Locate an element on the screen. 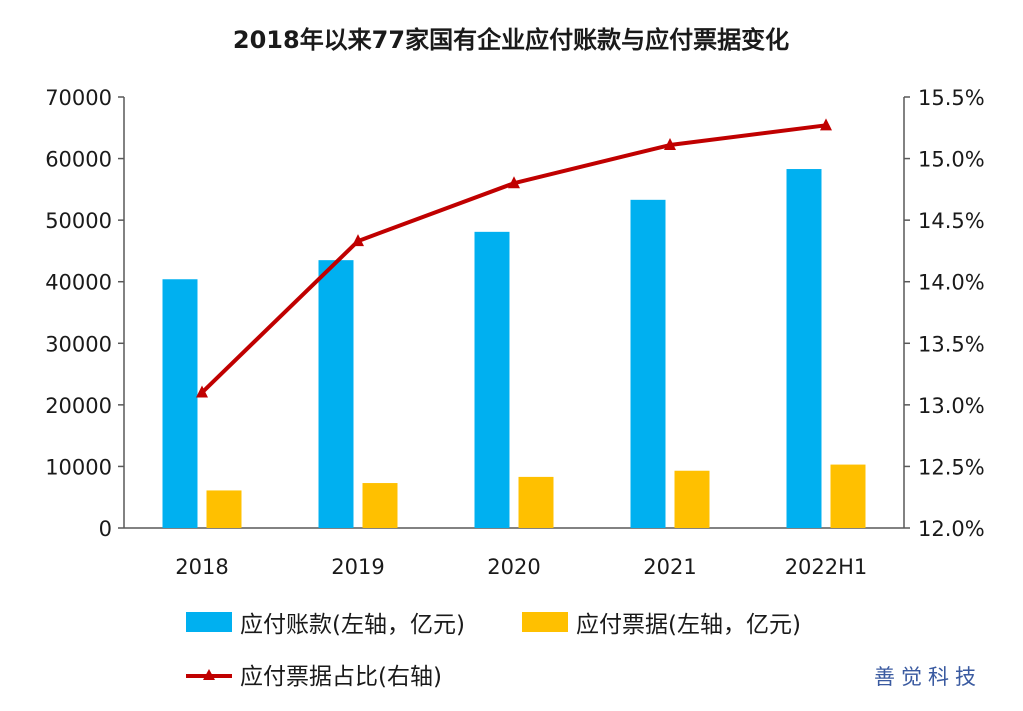 The width and height of the screenshot is (1023, 711). right-tick-label: 12.5% is located at coordinates (951, 467).